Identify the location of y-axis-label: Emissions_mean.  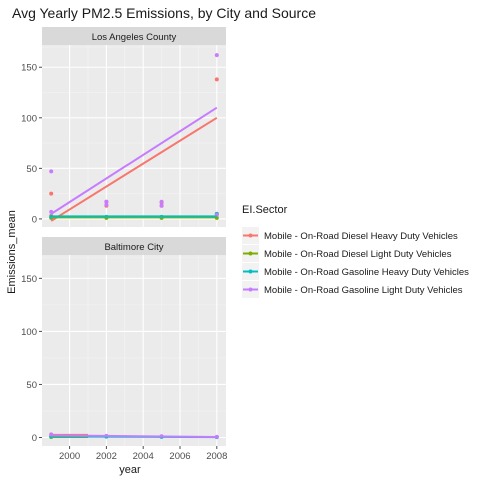
(12, 252).